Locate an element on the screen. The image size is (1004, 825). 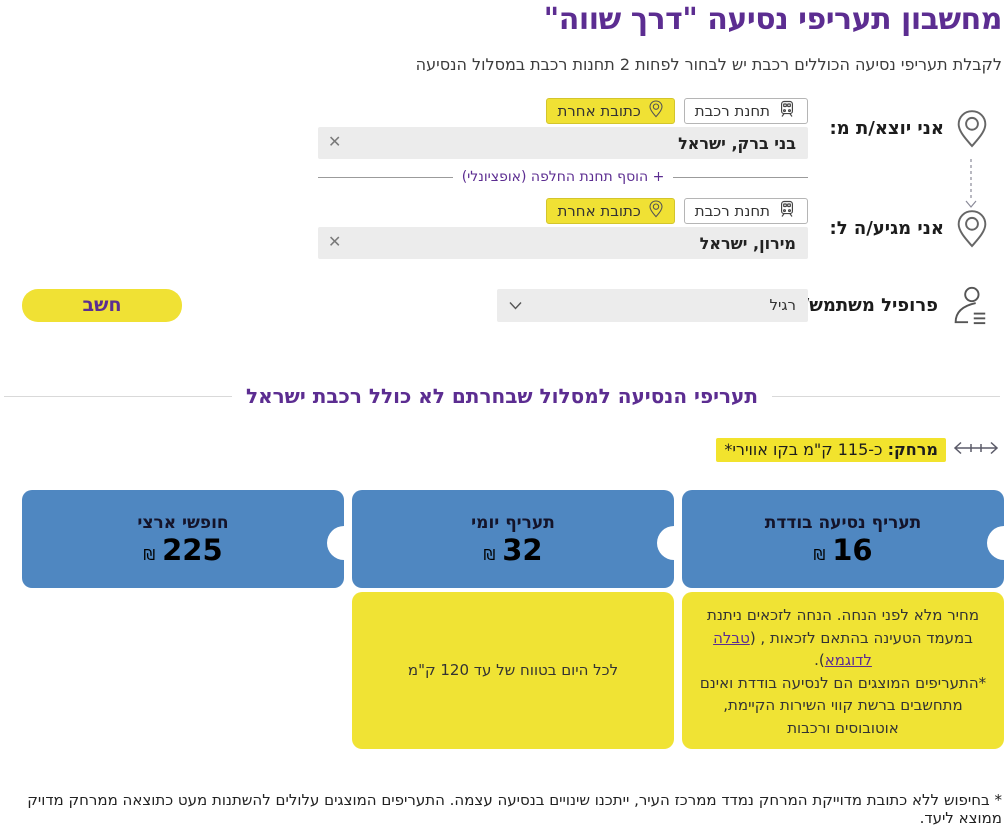
destination-input is located at coordinates (563, 243).